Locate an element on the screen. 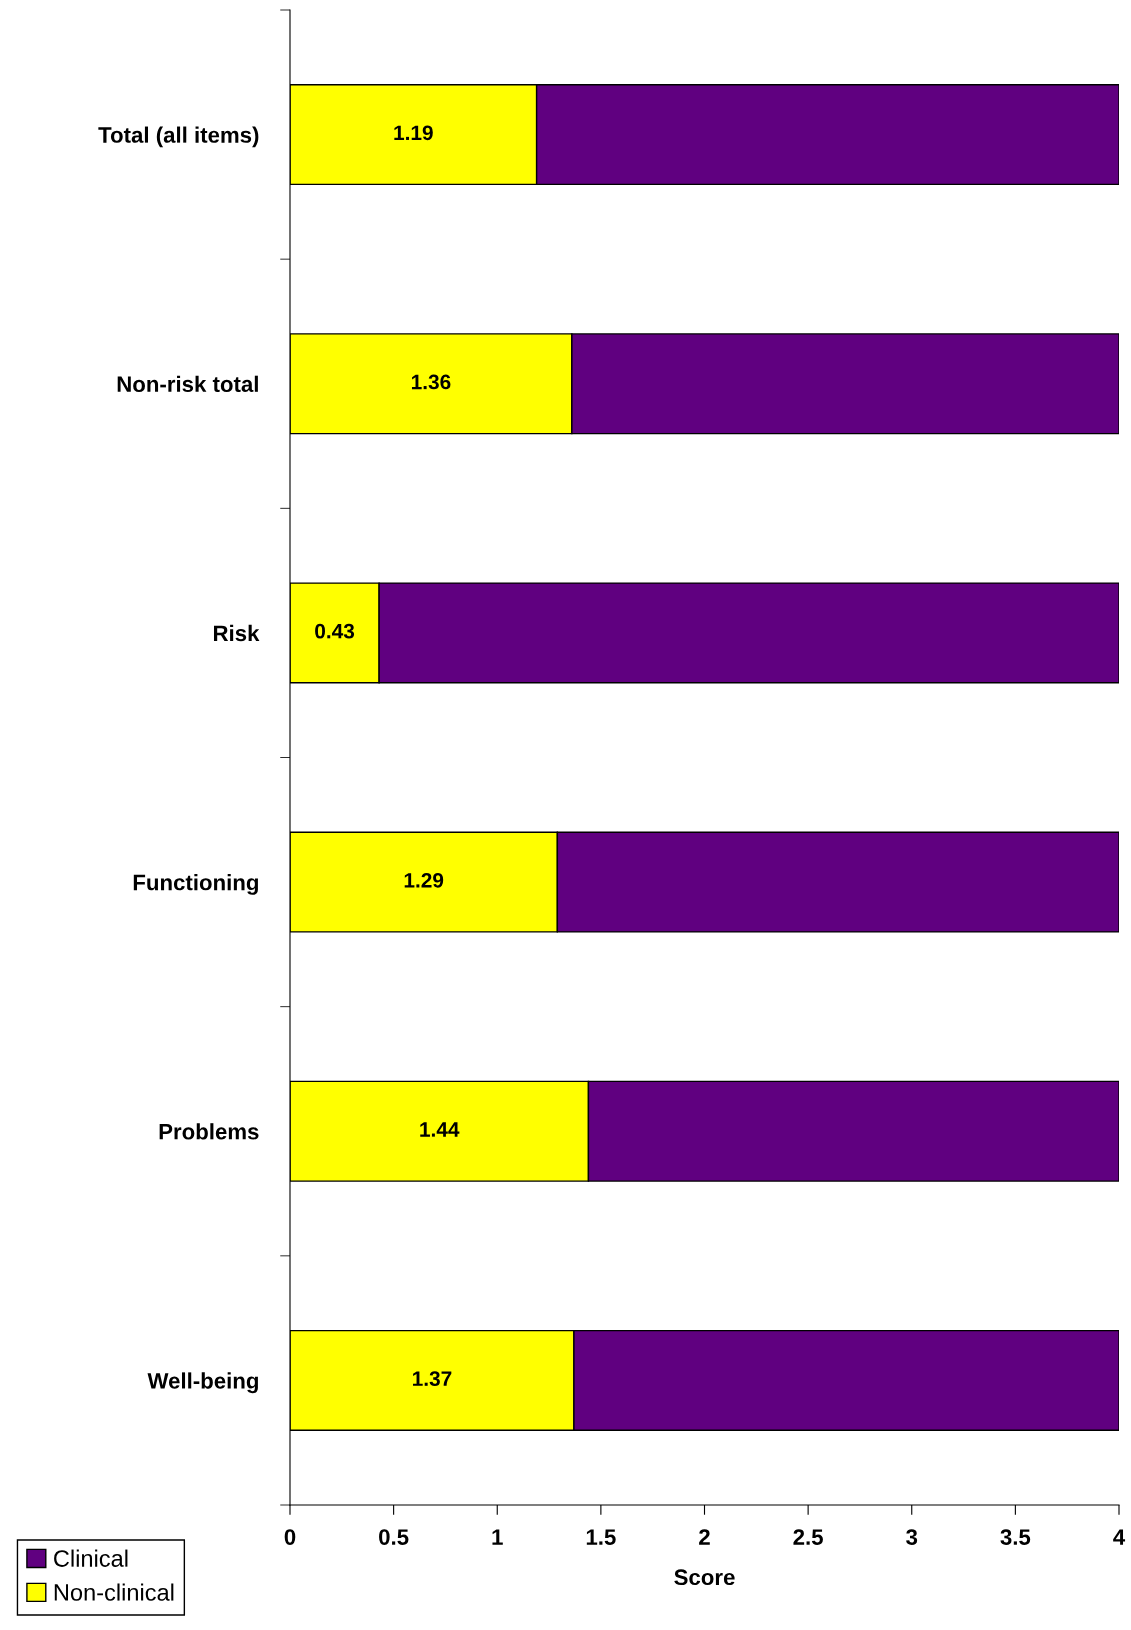  y-tick-label: Problems is located at coordinates (209, 1131).